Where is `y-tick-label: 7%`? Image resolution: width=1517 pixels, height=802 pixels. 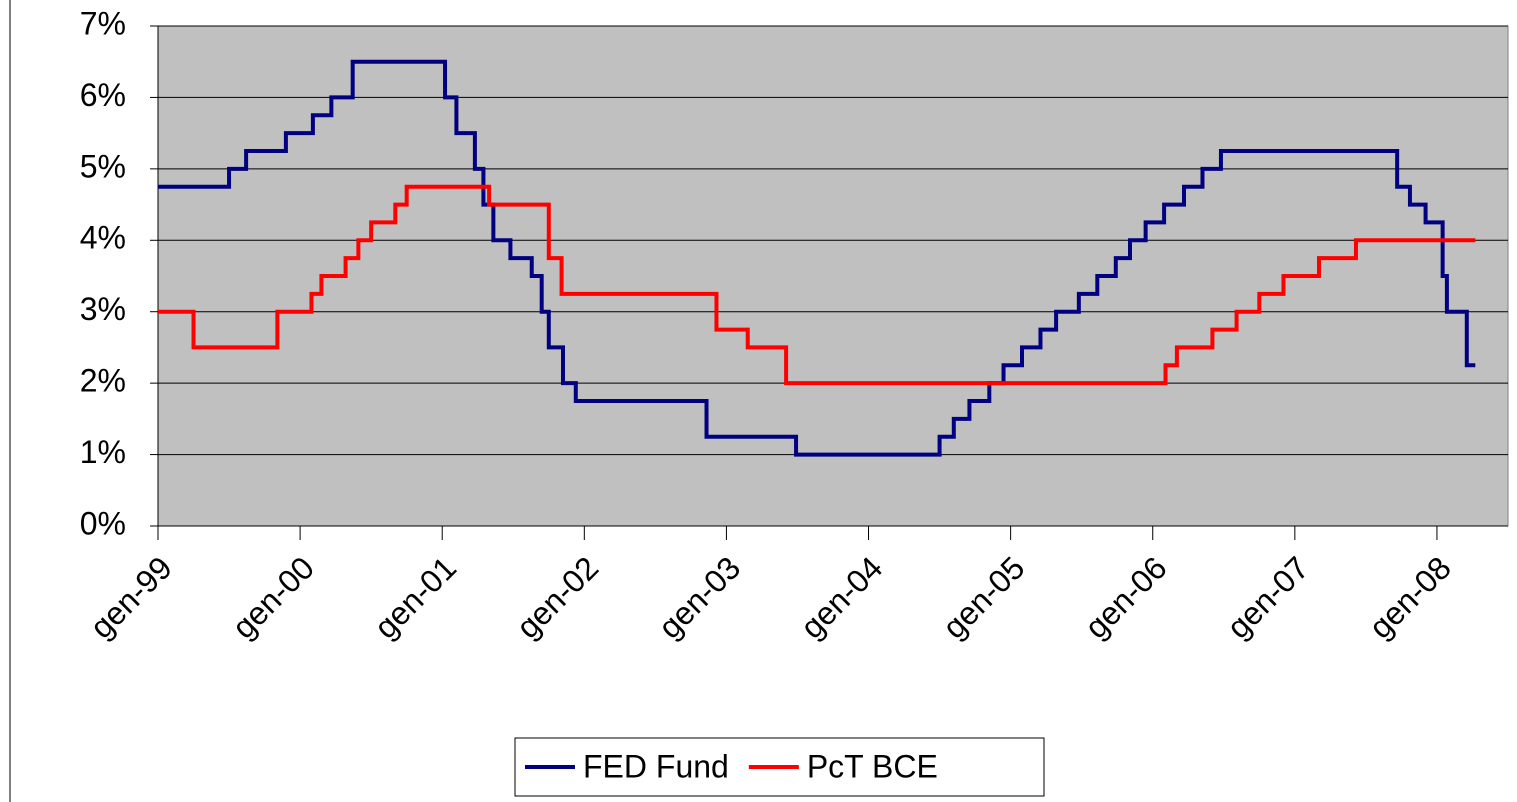
y-tick-label: 7% is located at coordinates (103, 23).